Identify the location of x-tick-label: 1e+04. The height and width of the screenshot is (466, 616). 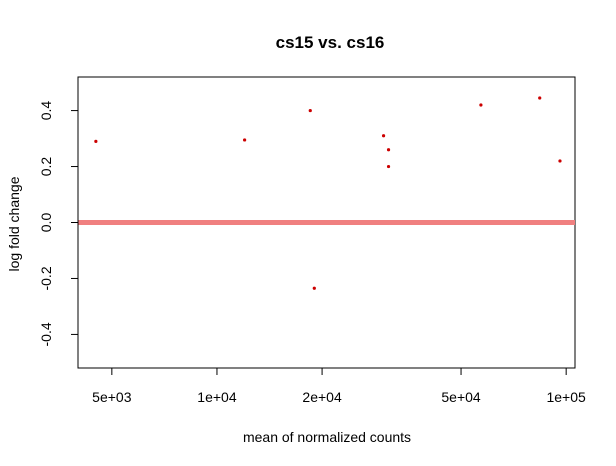
(217, 397).